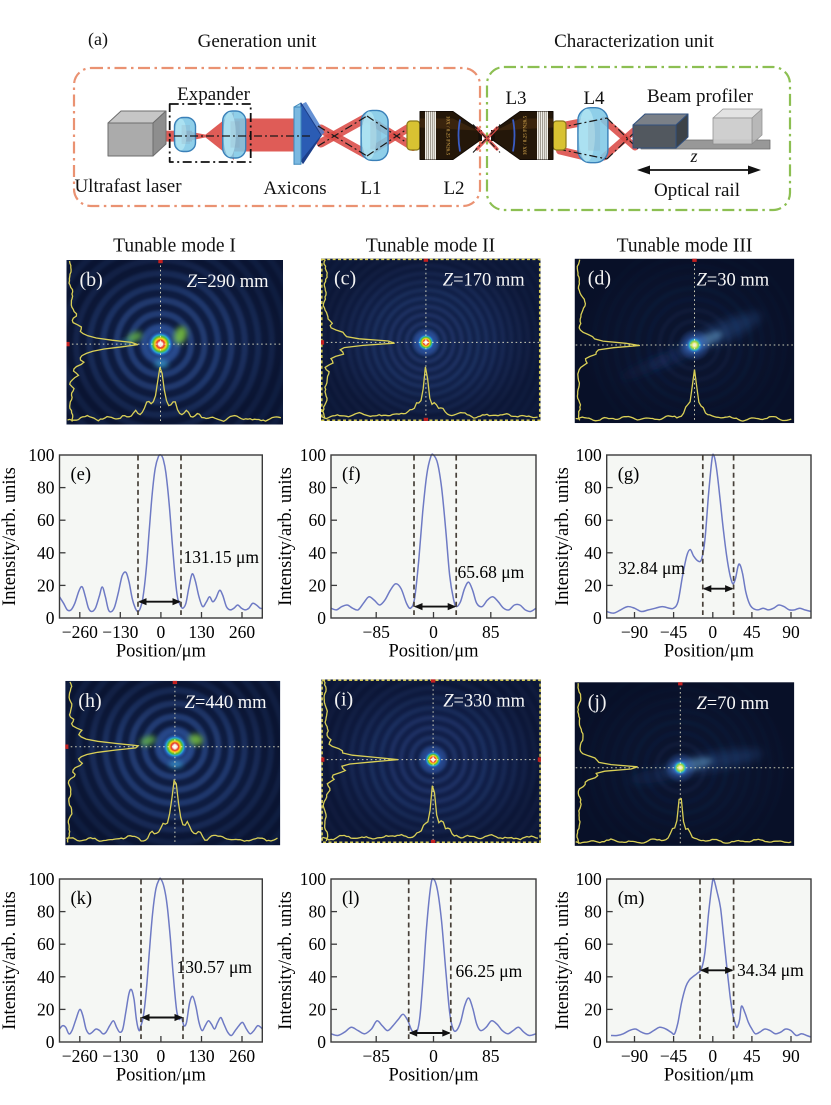 This screenshot has width=831, height=1105. What do you see at coordinates (491, 572) in the screenshot?
I see `svg-text: 65.68 μm` at bounding box center [491, 572].